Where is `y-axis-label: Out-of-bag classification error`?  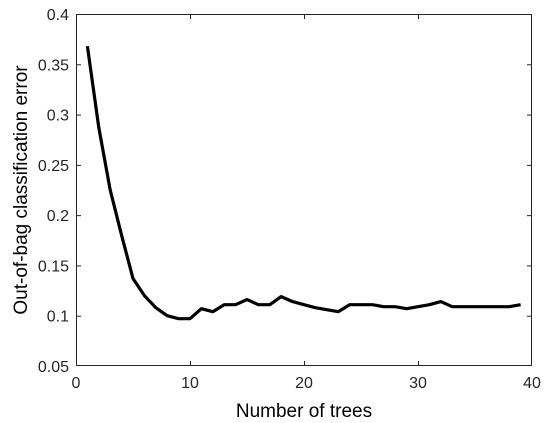
y-axis-label: Out-of-bag classification error is located at coordinates (21, 190).